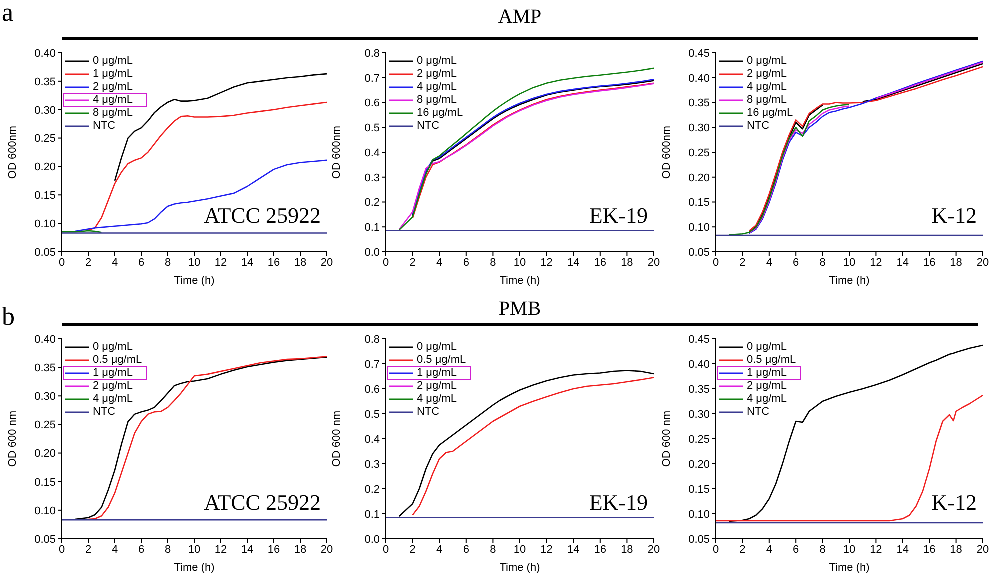 Image resolution: width=991 pixels, height=577 pixels. What do you see at coordinates (954, 502) in the screenshot?
I see `annotation: K-12` at bounding box center [954, 502].